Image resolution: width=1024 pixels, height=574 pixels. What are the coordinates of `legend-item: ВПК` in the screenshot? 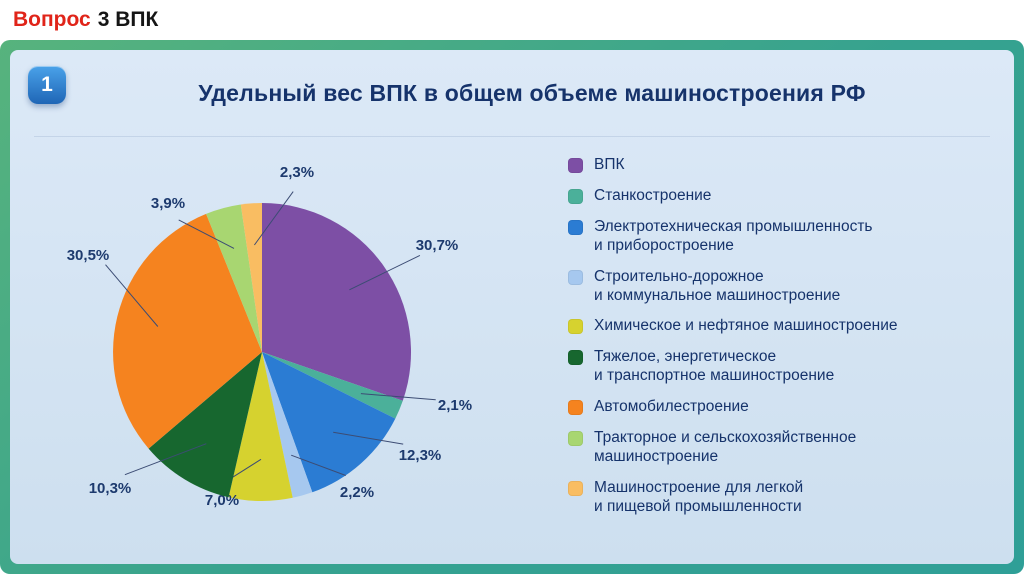 It's located at (786, 165).